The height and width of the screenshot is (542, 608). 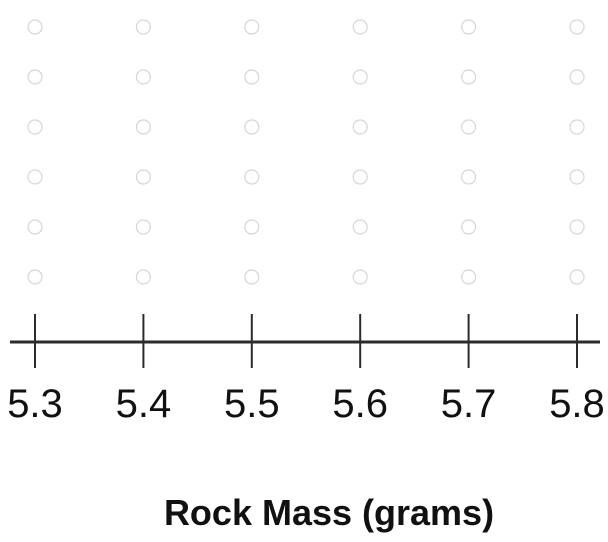 What do you see at coordinates (252, 404) in the screenshot?
I see `tick-label: 5.5` at bounding box center [252, 404].